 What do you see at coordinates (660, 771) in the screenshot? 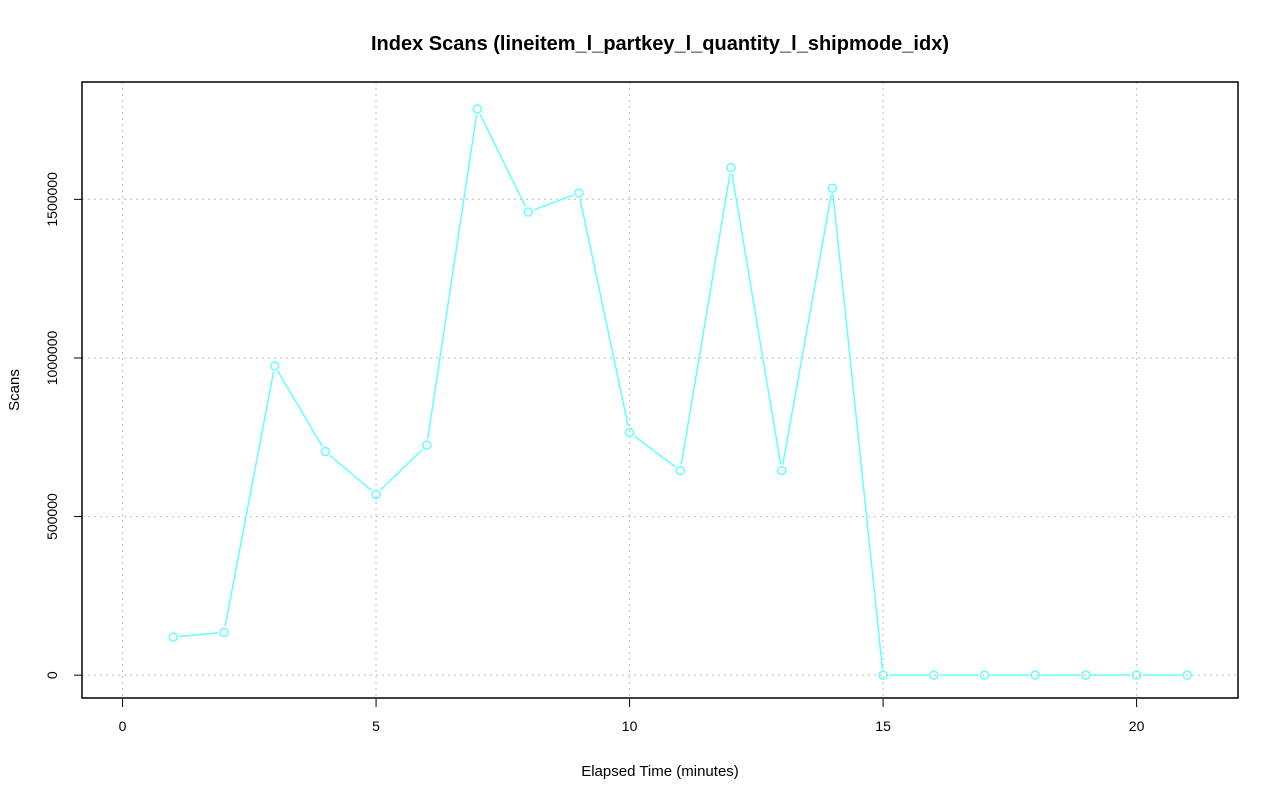
I see `x-axis-label: Elapsed Time (minutes)` at bounding box center [660, 771].